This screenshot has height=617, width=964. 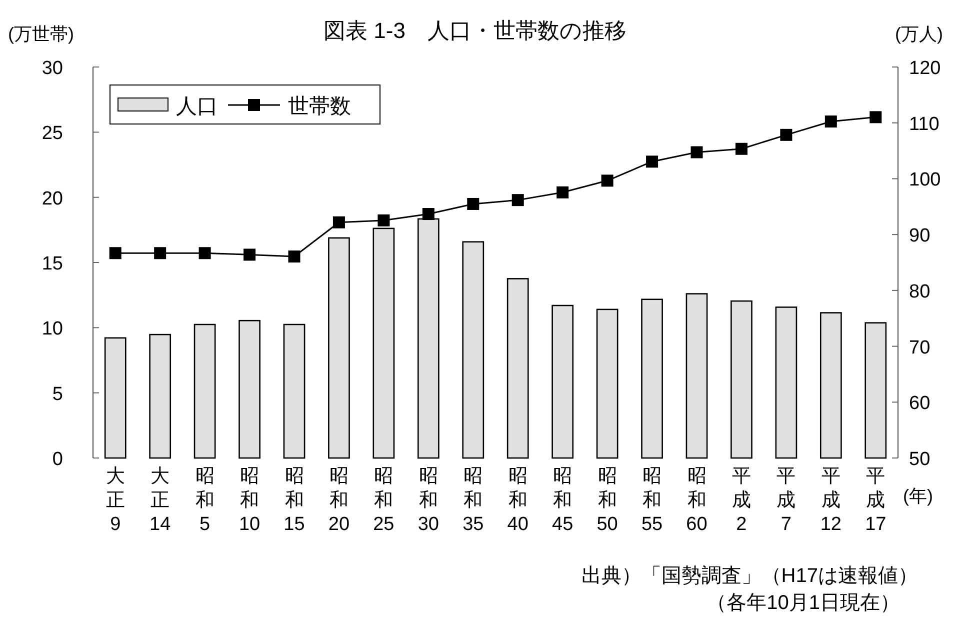 I want to click on x-tick-label: 大正14, so click(x=161, y=500).